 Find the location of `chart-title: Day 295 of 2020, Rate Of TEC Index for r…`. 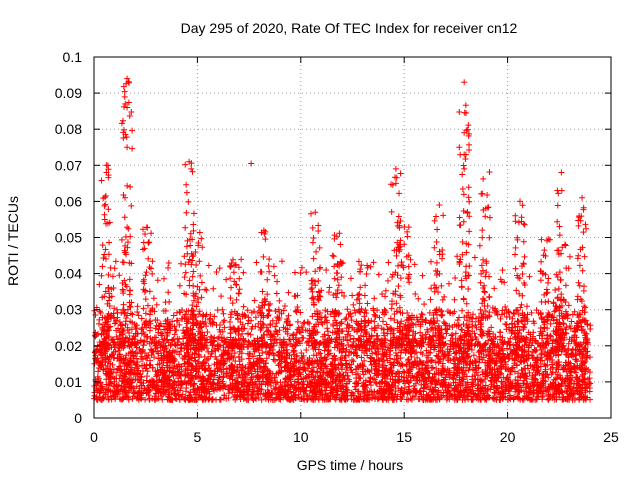

chart-title: Day 295 of 2020, Rate Of TEC Index for r… is located at coordinates (349, 28).